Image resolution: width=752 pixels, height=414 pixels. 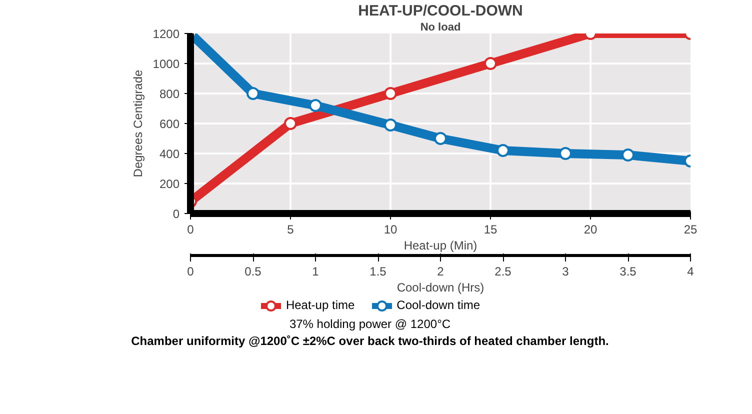 I want to click on x2-tick-label: 2.5, so click(x=503, y=271).